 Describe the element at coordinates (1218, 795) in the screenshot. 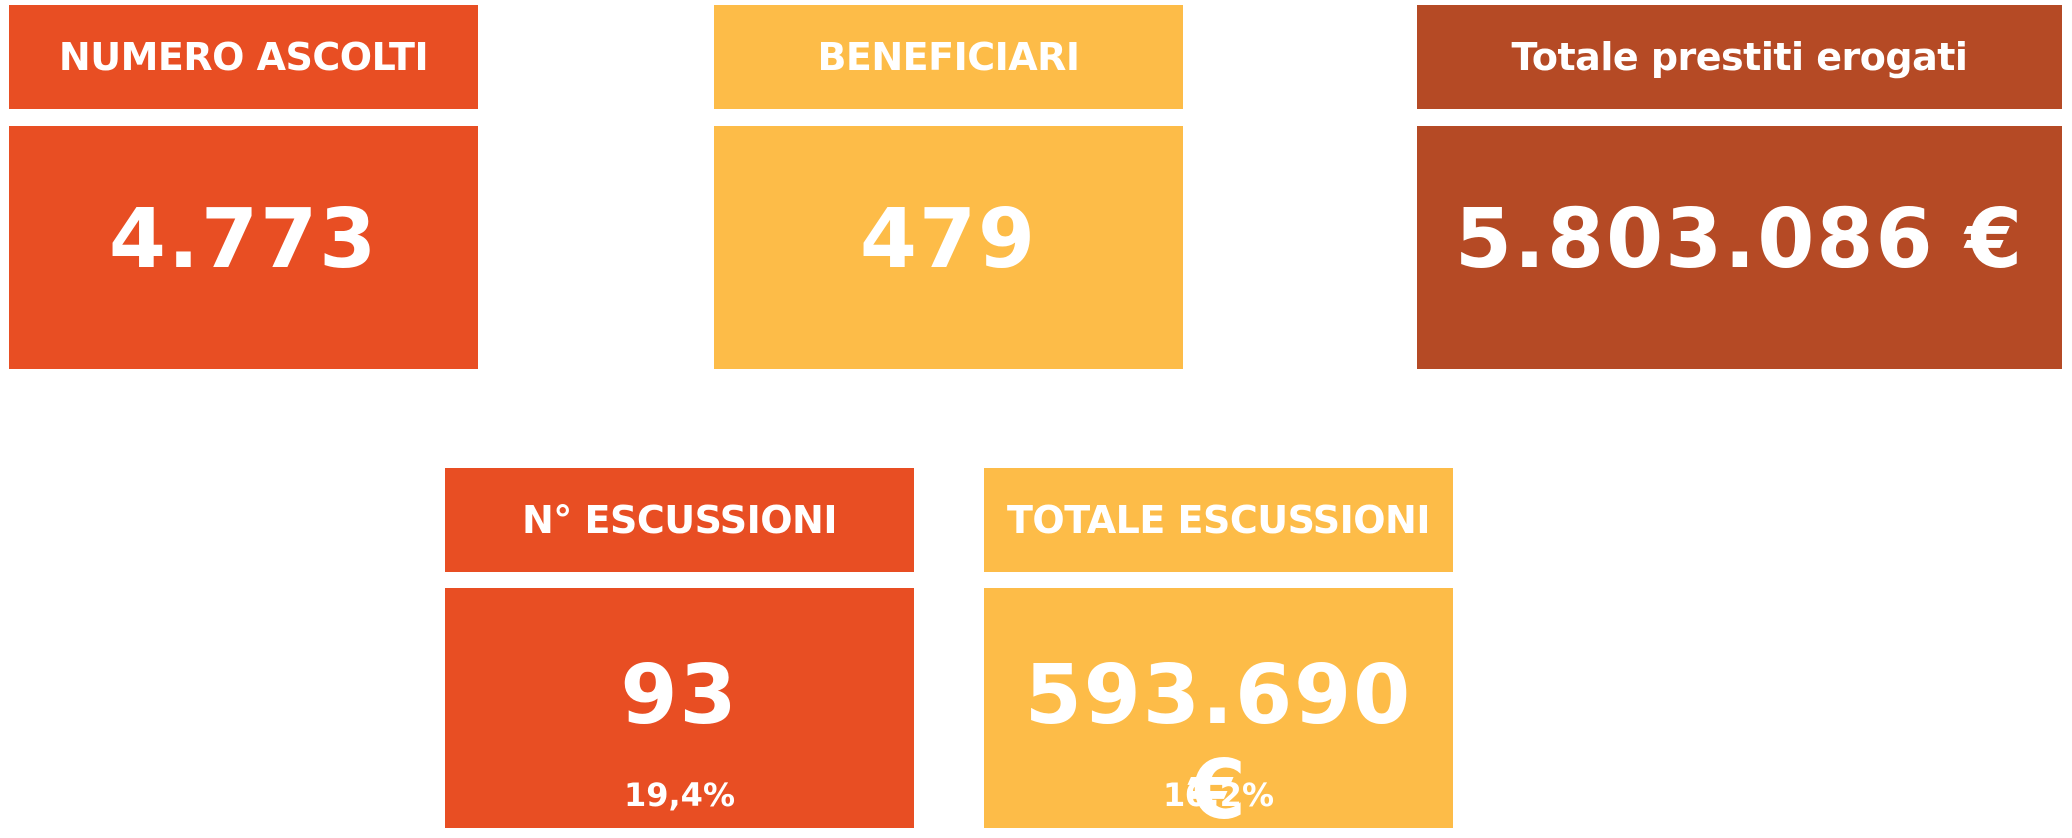

I see `card-note: 10,2%` at that location.